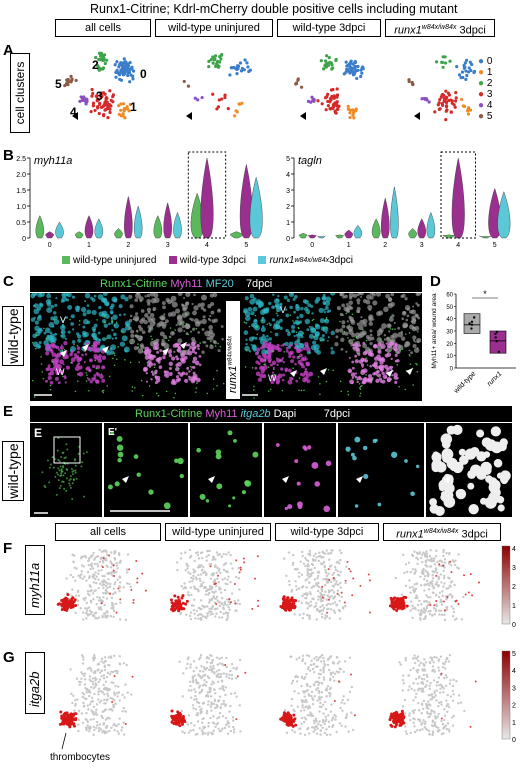 This screenshot has height=768, width=520. Describe the element at coordinates (498, 342) in the screenshot. I see `box` at that location.